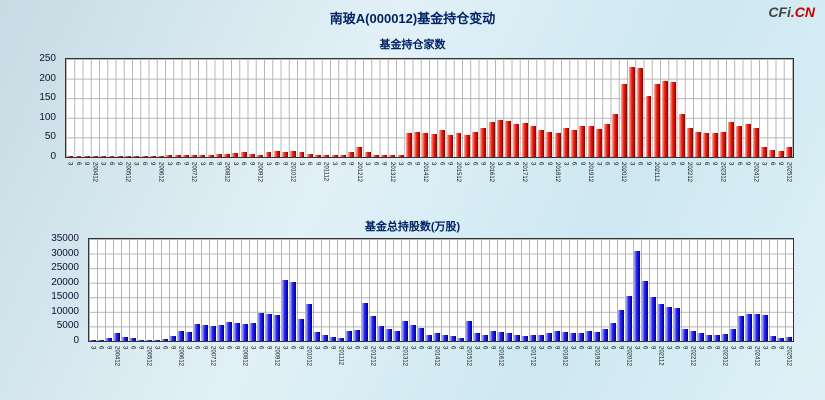  Describe the element at coordinates (788, 356) in the screenshot. I see `x-axis-label: 202512` at that location.